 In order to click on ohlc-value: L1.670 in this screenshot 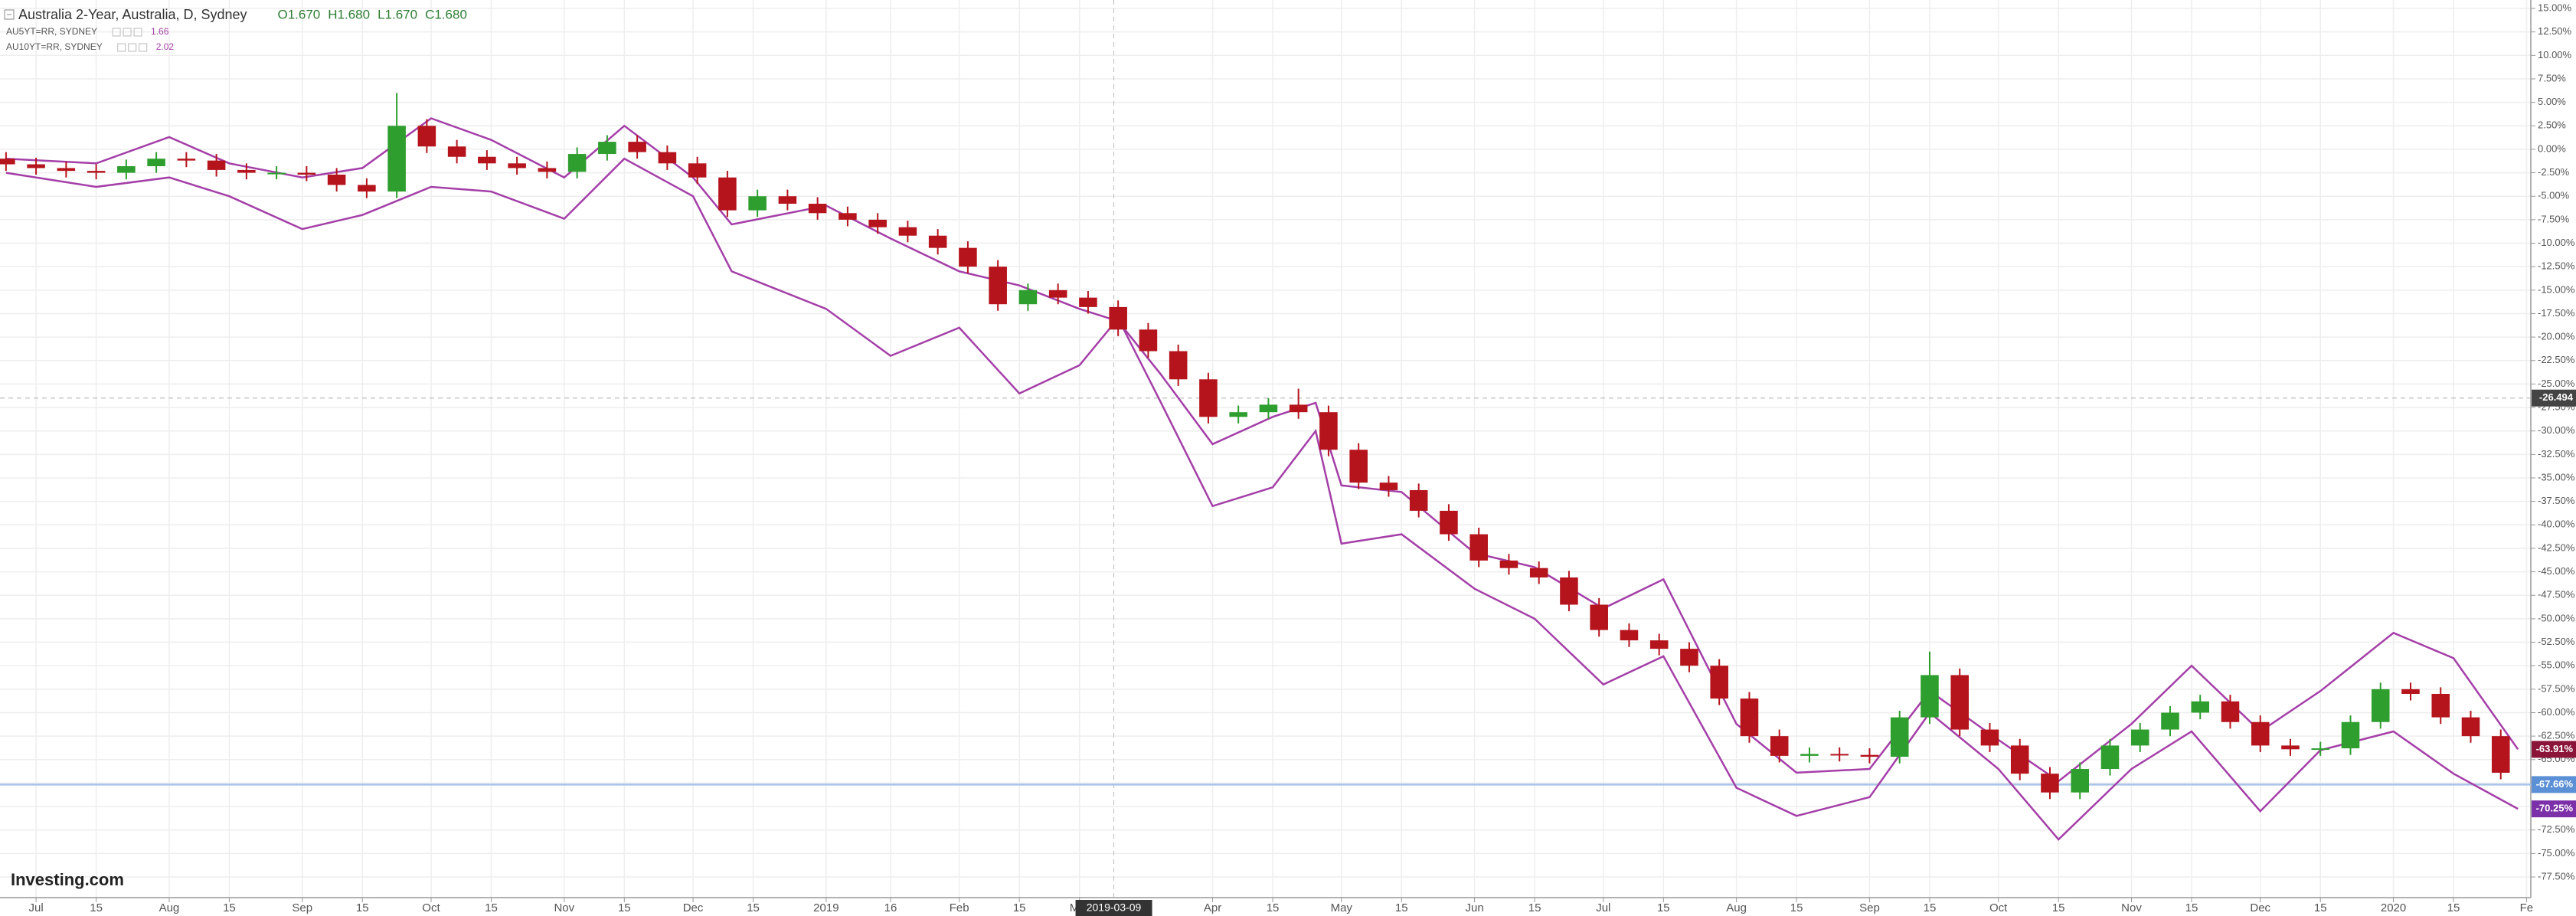, I will do `click(397, 14)`.